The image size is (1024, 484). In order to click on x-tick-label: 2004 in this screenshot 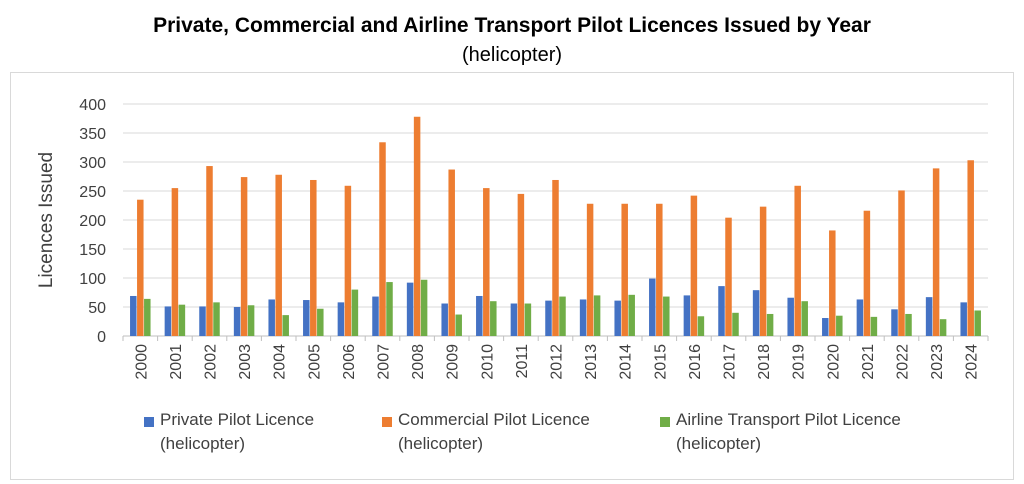, I will do `click(280, 362)`.